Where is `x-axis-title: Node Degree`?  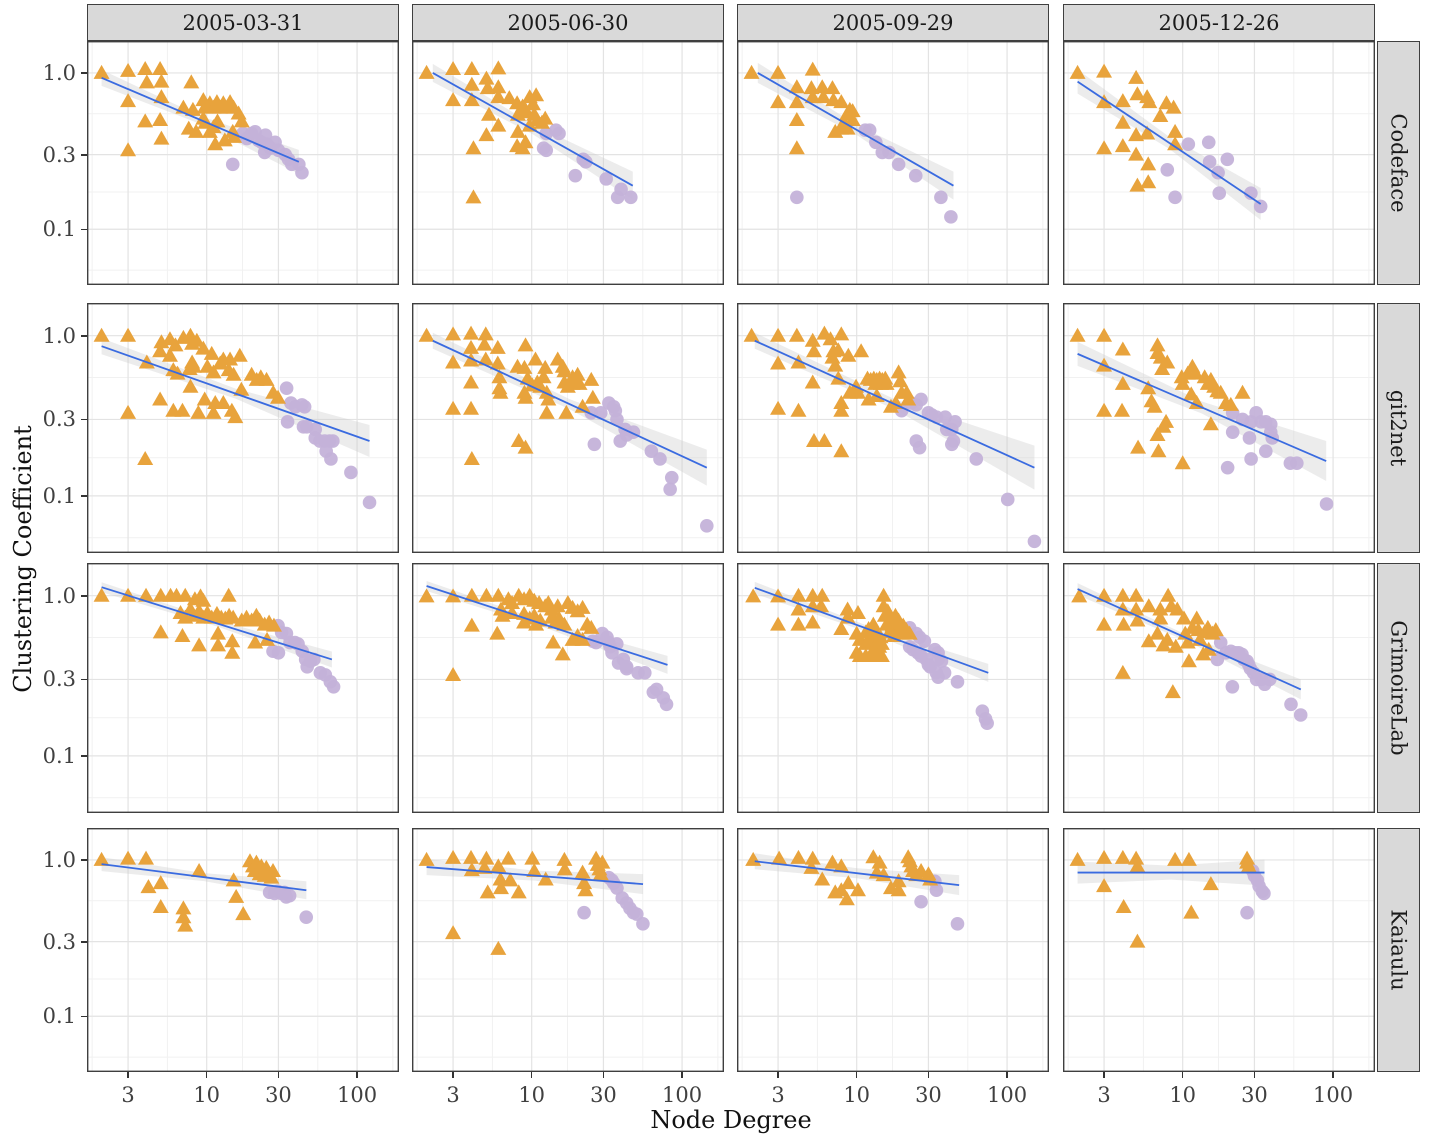
x-axis-title: Node Degree is located at coordinates (731, 1120).